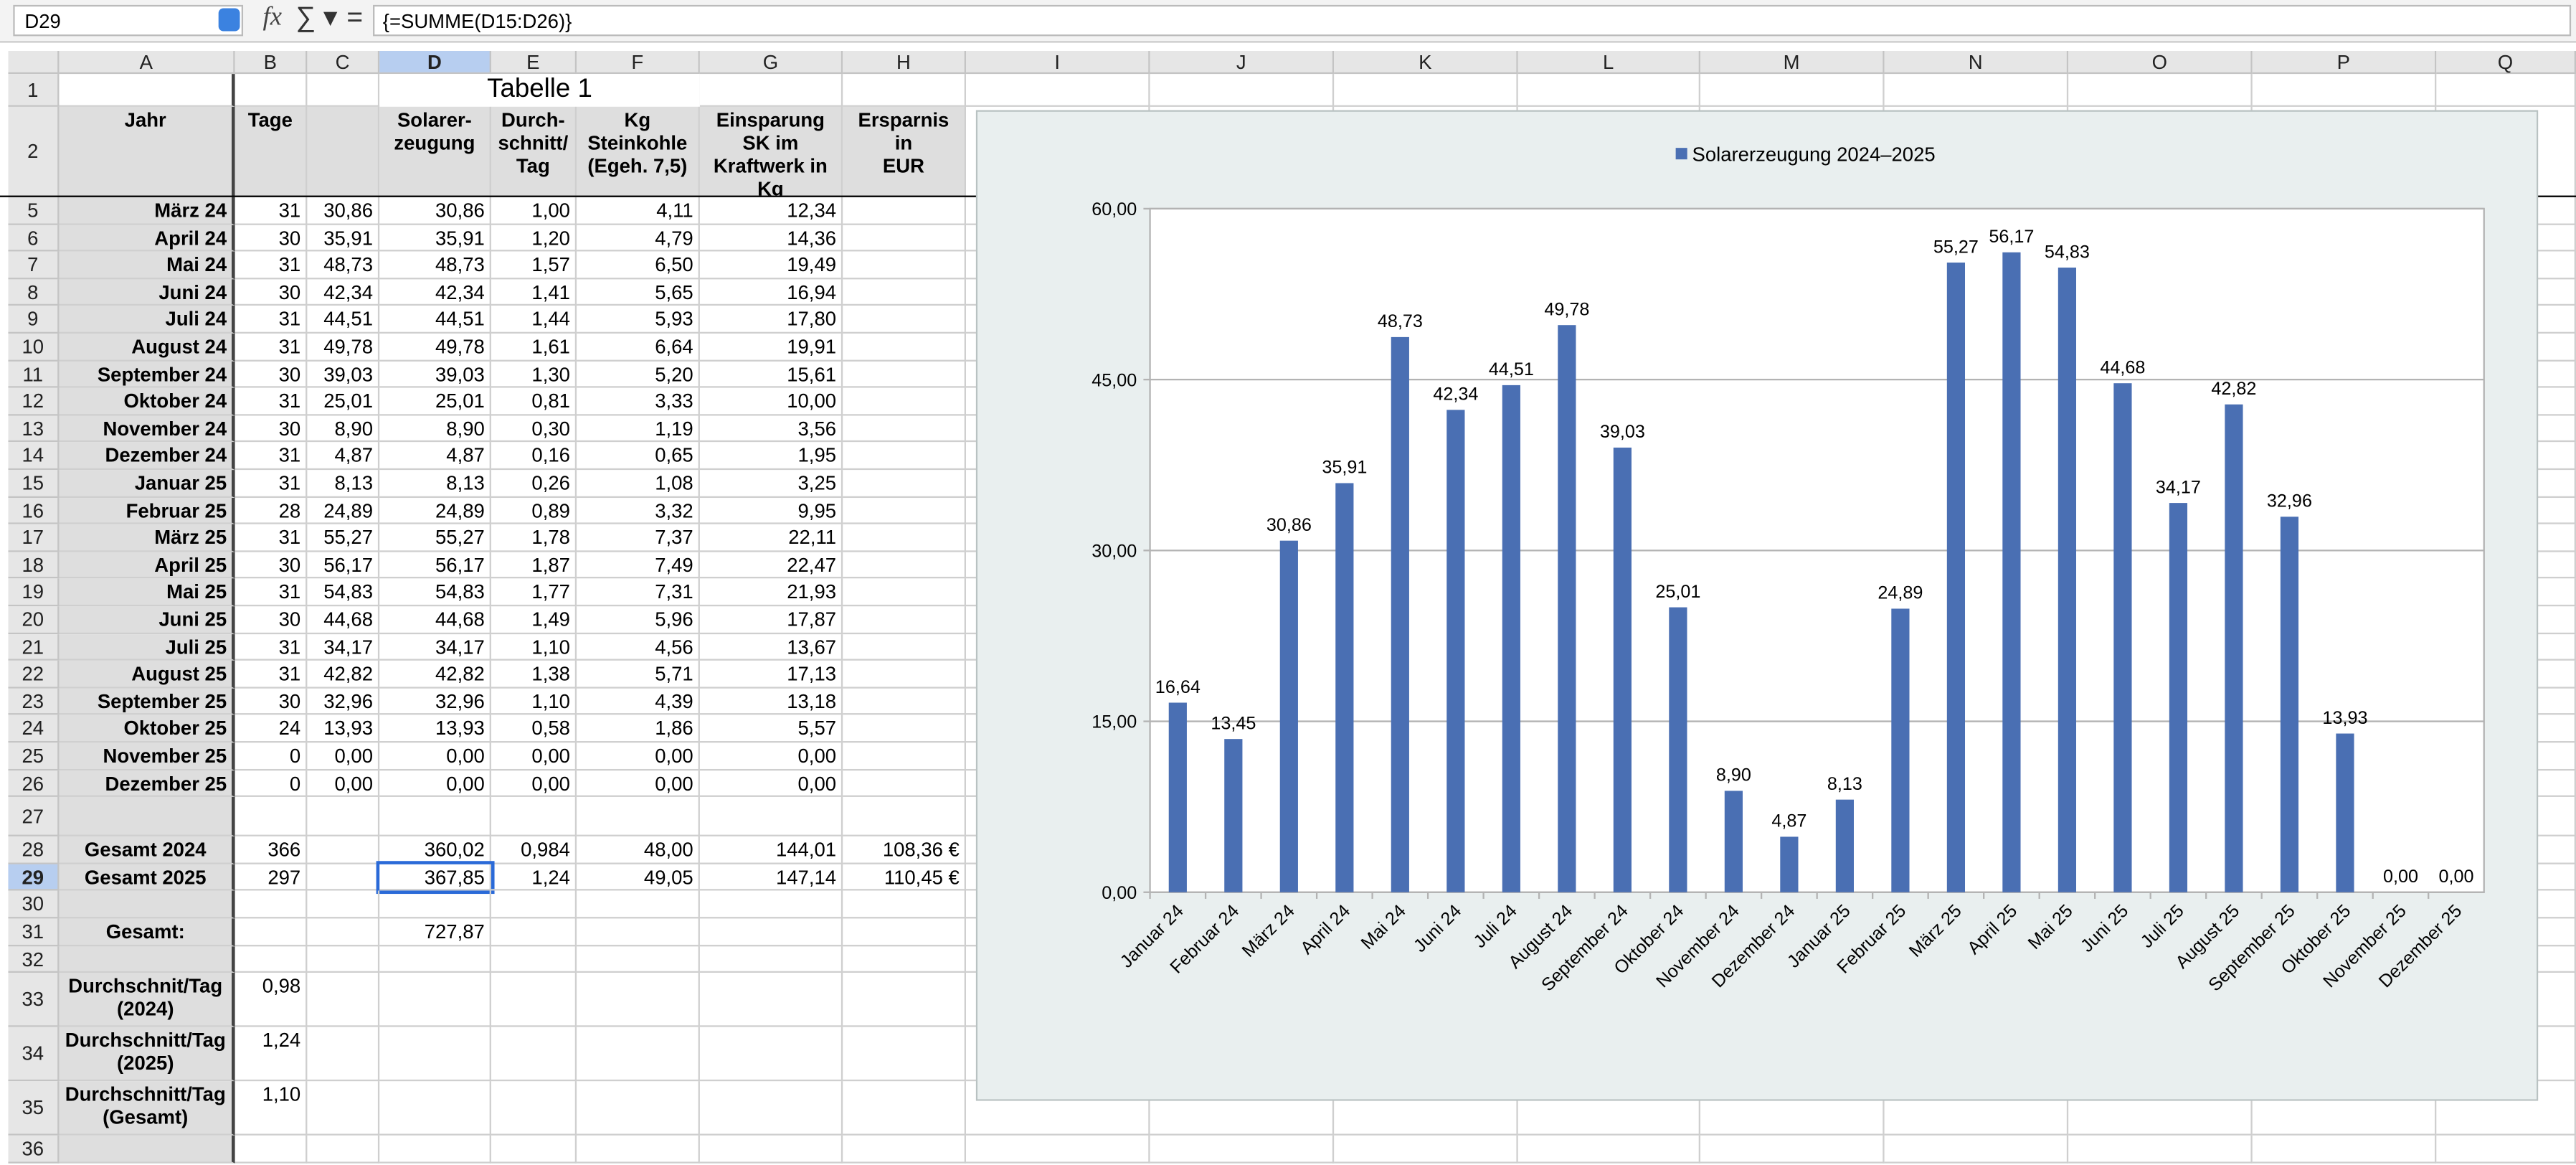 The width and height of the screenshot is (2576, 1165). What do you see at coordinates (271, 878) in the screenshot?
I see `cell: 297` at bounding box center [271, 878].